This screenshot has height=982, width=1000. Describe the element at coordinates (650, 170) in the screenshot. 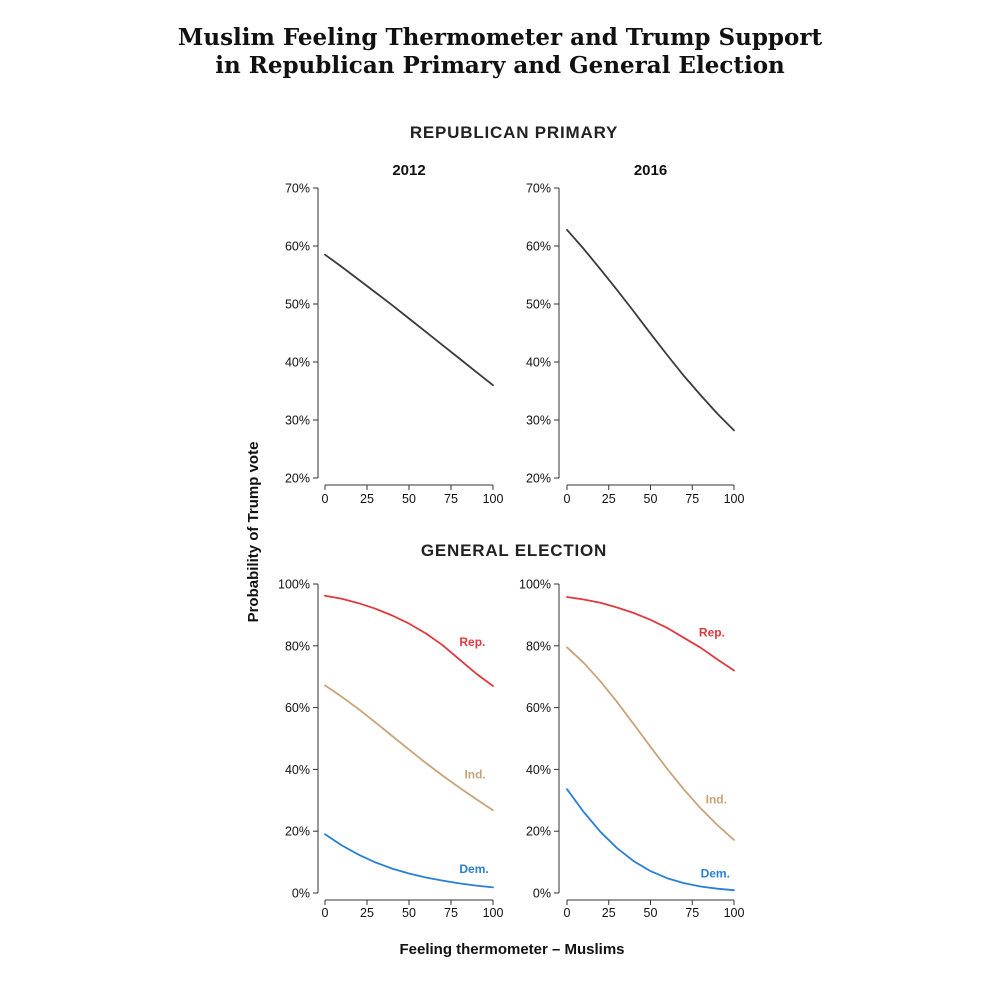

I see `panel-title-2016: 2016` at that location.